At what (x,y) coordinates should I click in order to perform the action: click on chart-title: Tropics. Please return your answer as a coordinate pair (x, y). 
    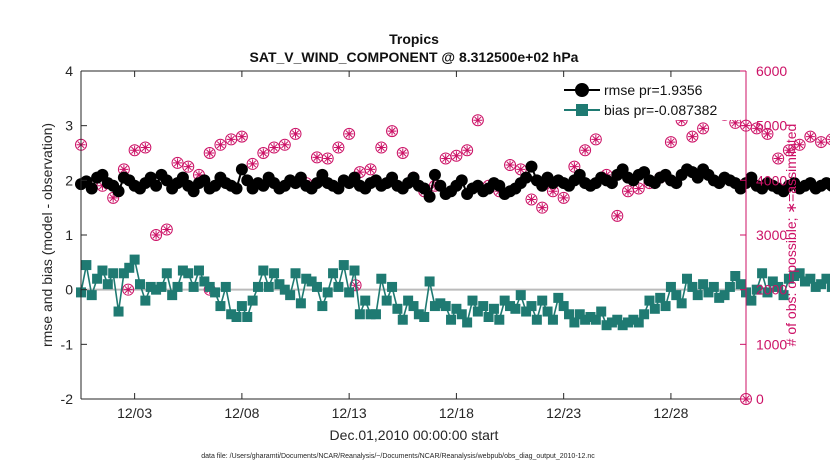
    Looking at the image, I should click on (414, 39).